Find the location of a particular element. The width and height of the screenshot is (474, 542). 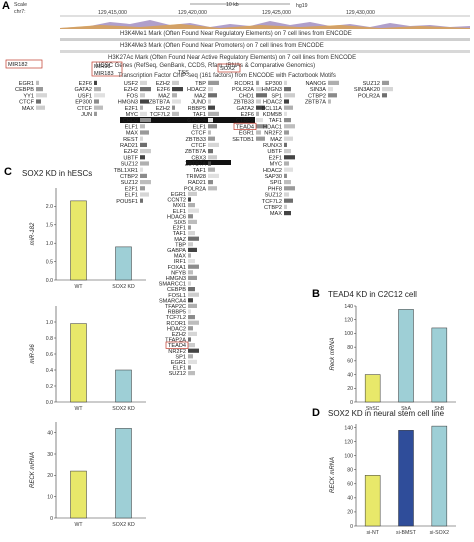

tf-label: POLR2A is located at coordinates (195, 189).